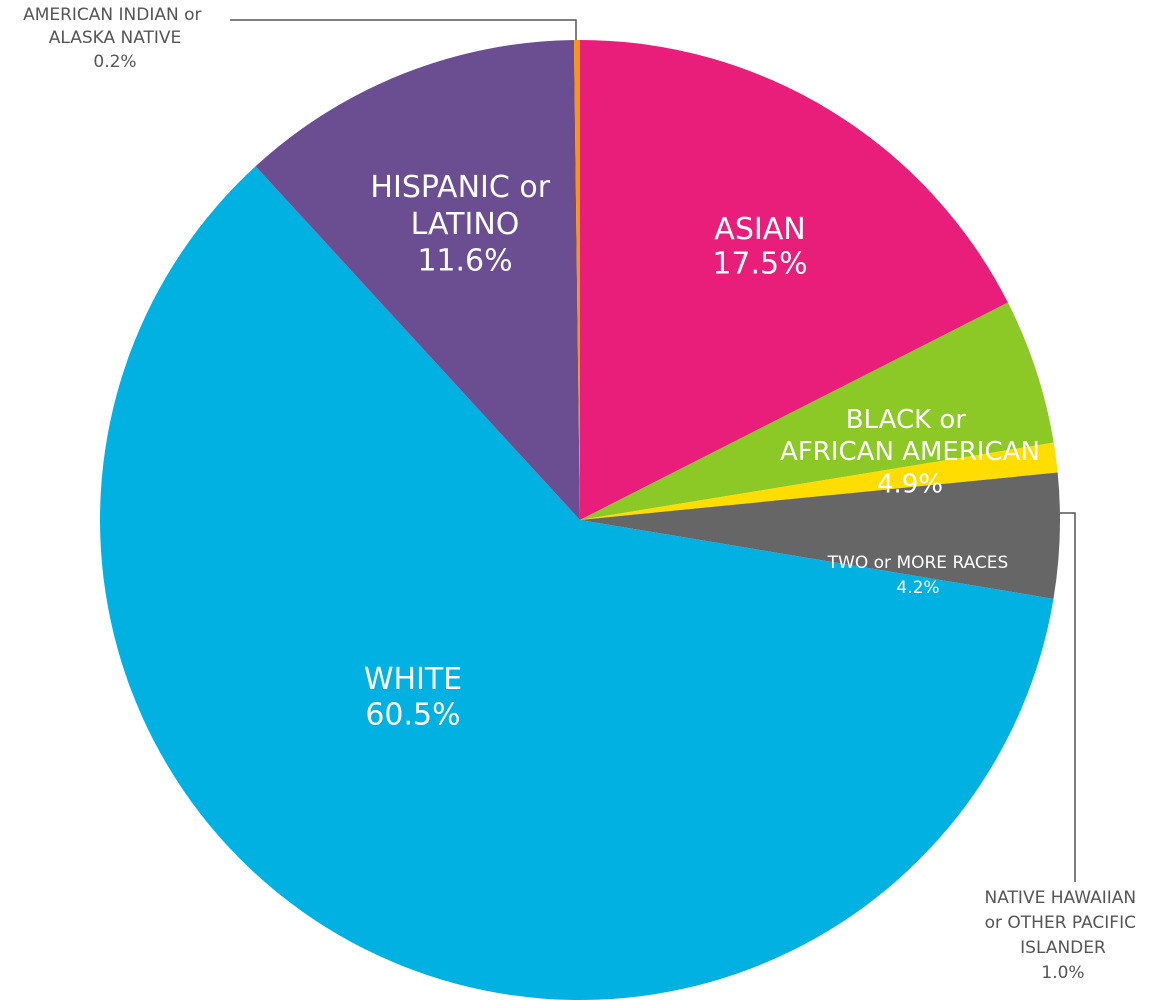 This screenshot has width=1160, height=1000. Describe the element at coordinates (114, 62) in the screenshot. I see `value-label: 0.2%` at that location.